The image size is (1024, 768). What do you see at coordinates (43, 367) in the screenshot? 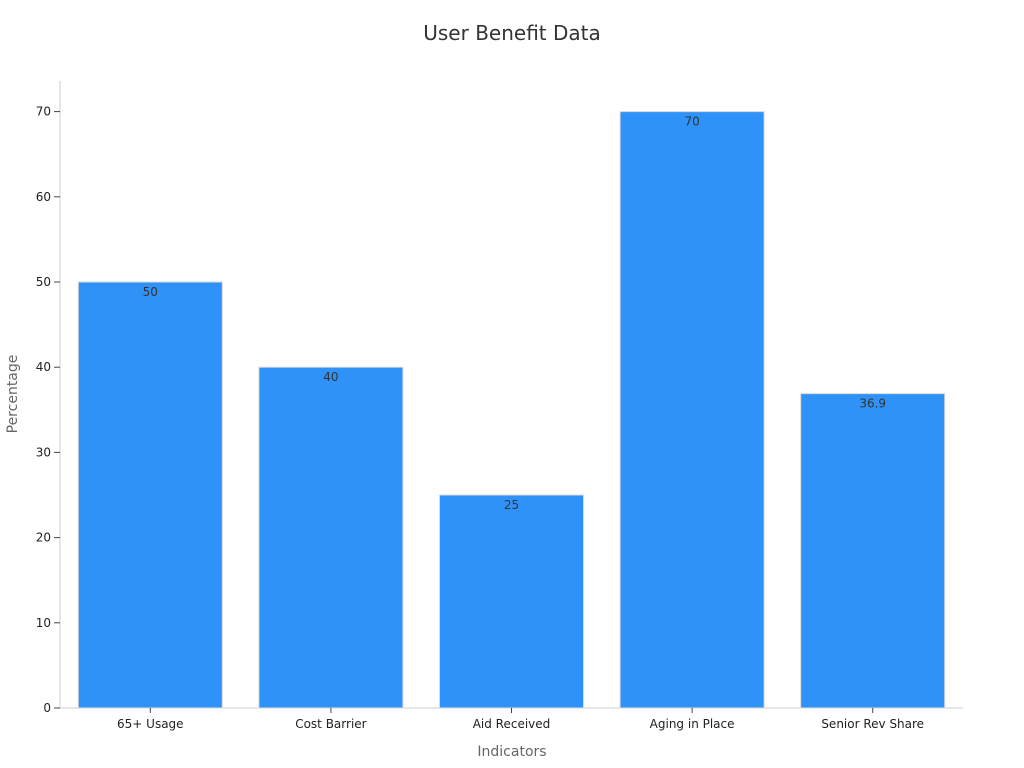
I see `y-tick-label-4: 40` at bounding box center [43, 367].